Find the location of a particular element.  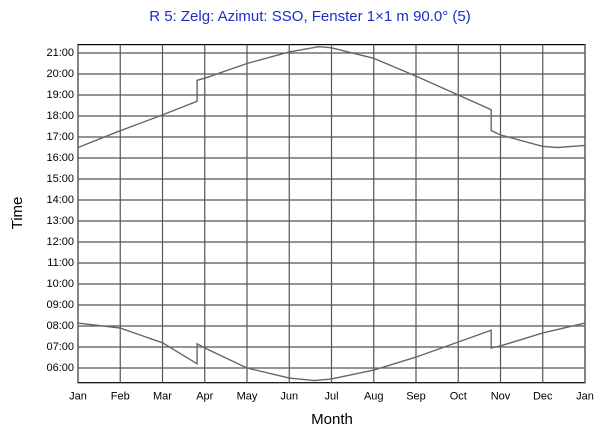

y-tick-label: 21:00 is located at coordinates (60, 53).